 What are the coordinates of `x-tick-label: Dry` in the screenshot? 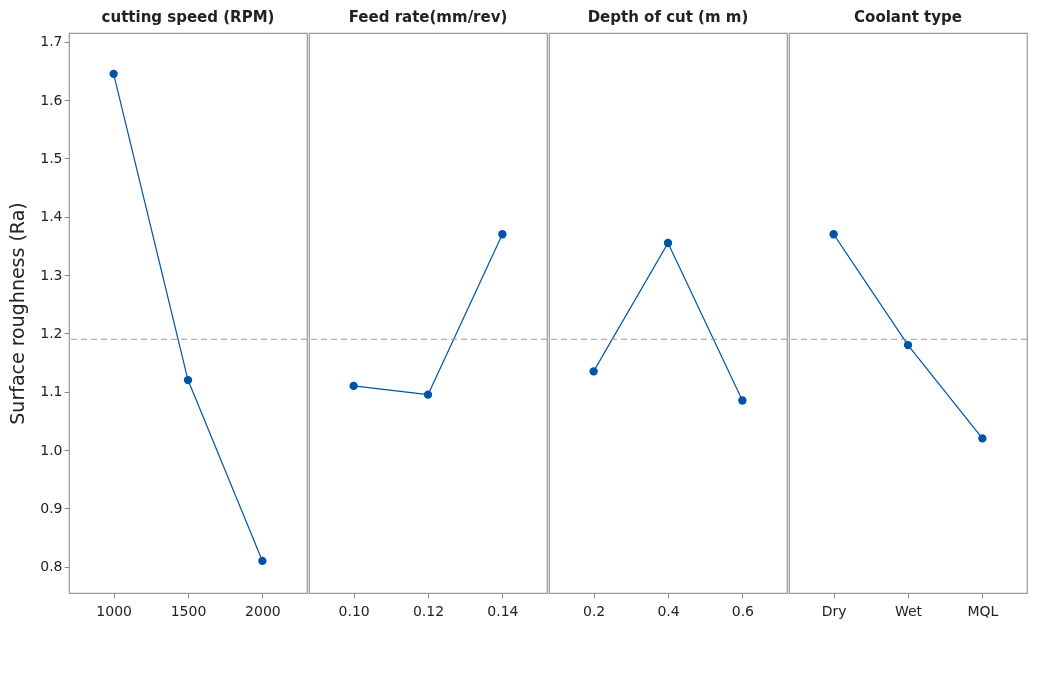 It's located at (834, 610).